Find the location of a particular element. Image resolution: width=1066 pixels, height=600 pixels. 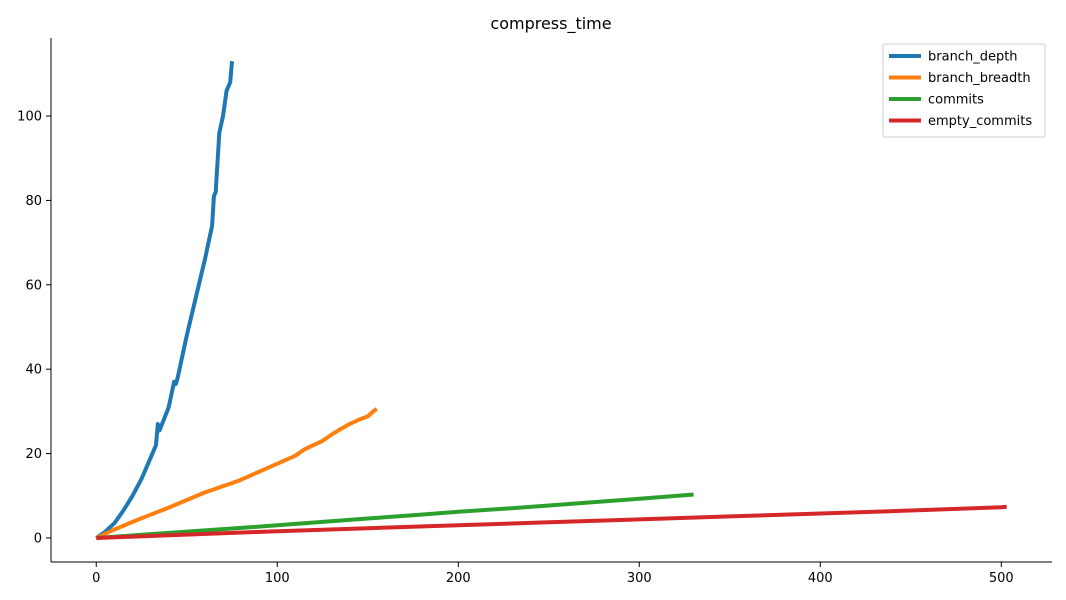

x-tick-label: 100 is located at coordinates (277, 578).